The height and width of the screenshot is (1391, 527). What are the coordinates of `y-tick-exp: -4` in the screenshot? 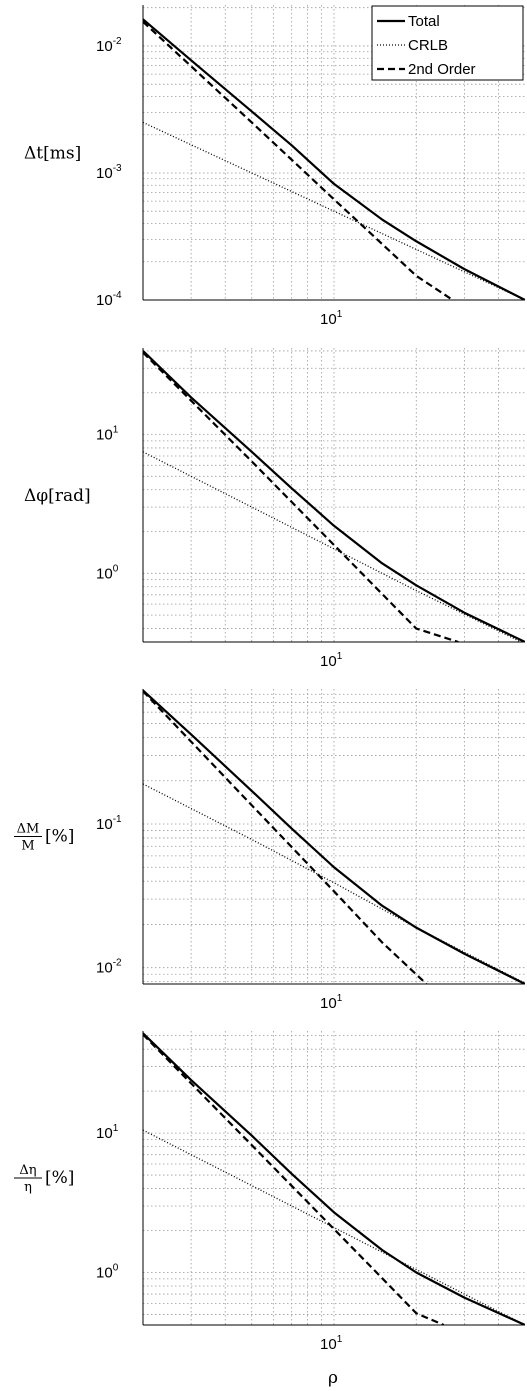 It's located at (117, 295).